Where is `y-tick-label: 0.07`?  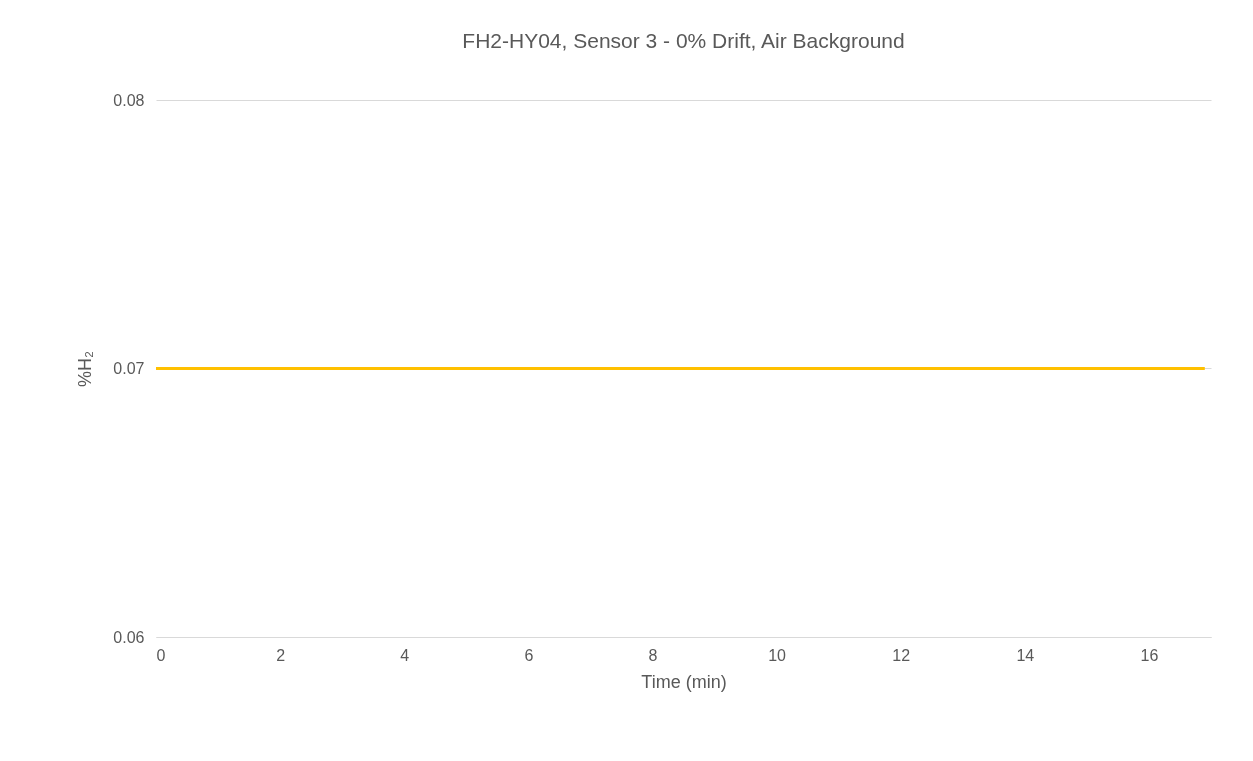 y-tick-label: 0.07 is located at coordinates (129, 368).